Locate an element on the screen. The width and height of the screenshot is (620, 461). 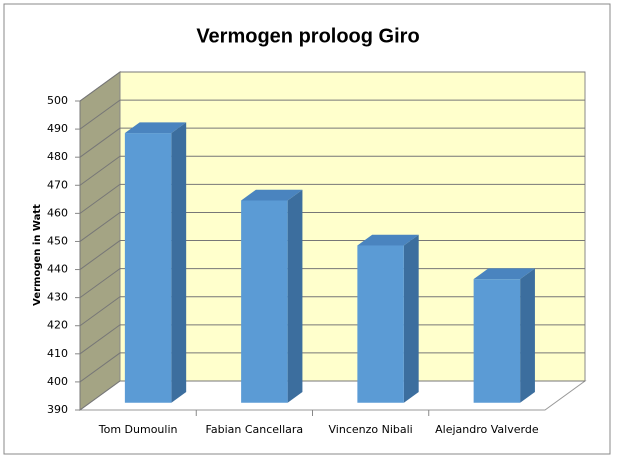
x-tick-label: Tom Dumoulin is located at coordinates (138, 429).